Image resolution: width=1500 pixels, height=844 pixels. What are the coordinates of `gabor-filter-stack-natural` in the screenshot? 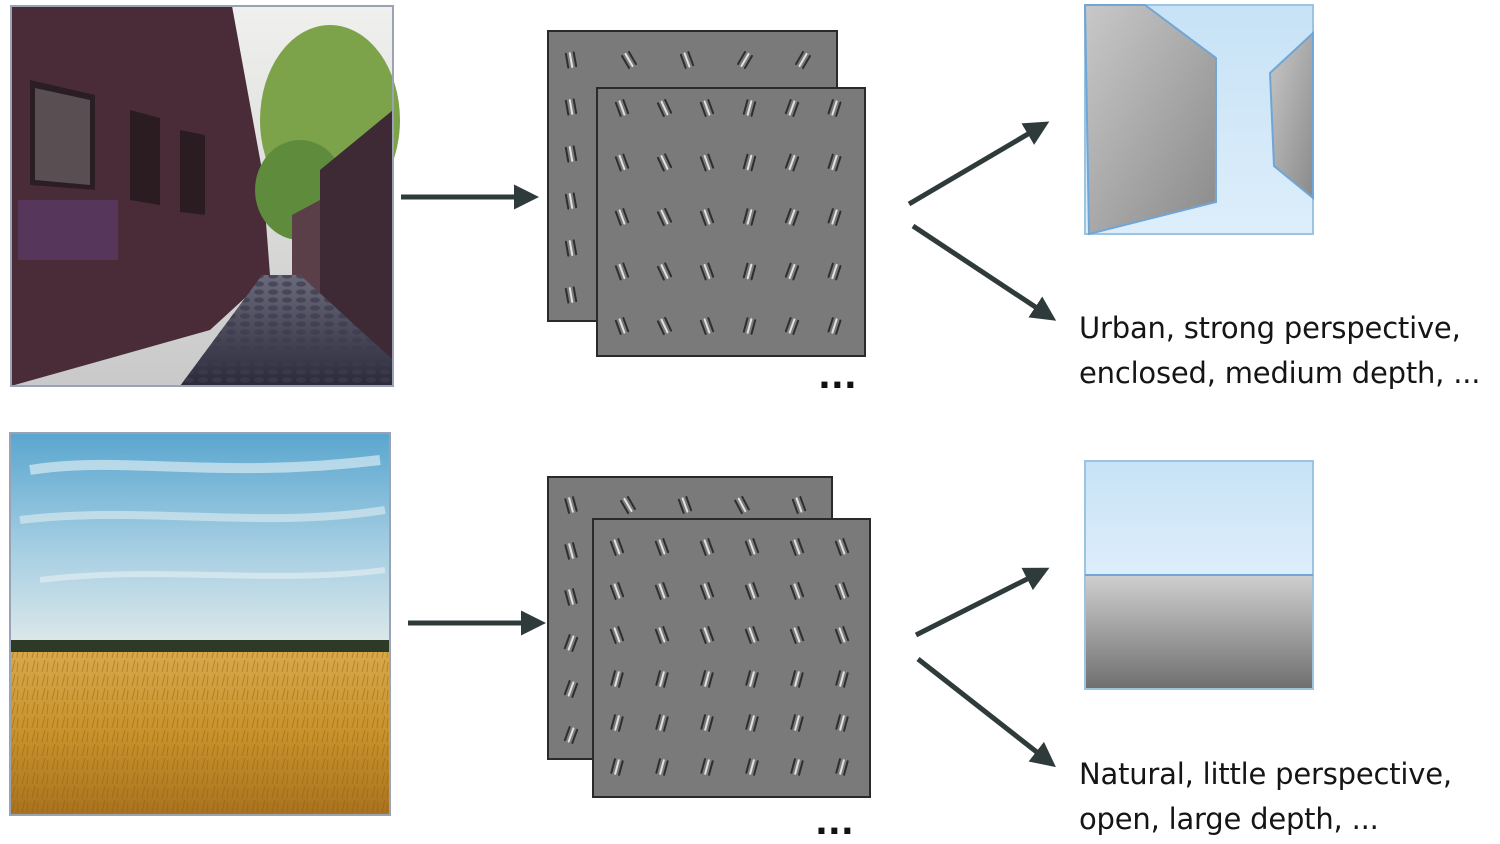 It's located at (709, 637).